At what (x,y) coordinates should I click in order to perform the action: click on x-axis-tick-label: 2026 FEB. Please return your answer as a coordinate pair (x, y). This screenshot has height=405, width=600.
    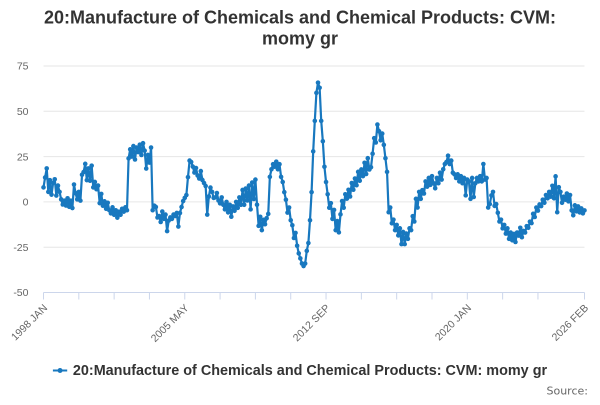
    Looking at the image, I should click on (571, 323).